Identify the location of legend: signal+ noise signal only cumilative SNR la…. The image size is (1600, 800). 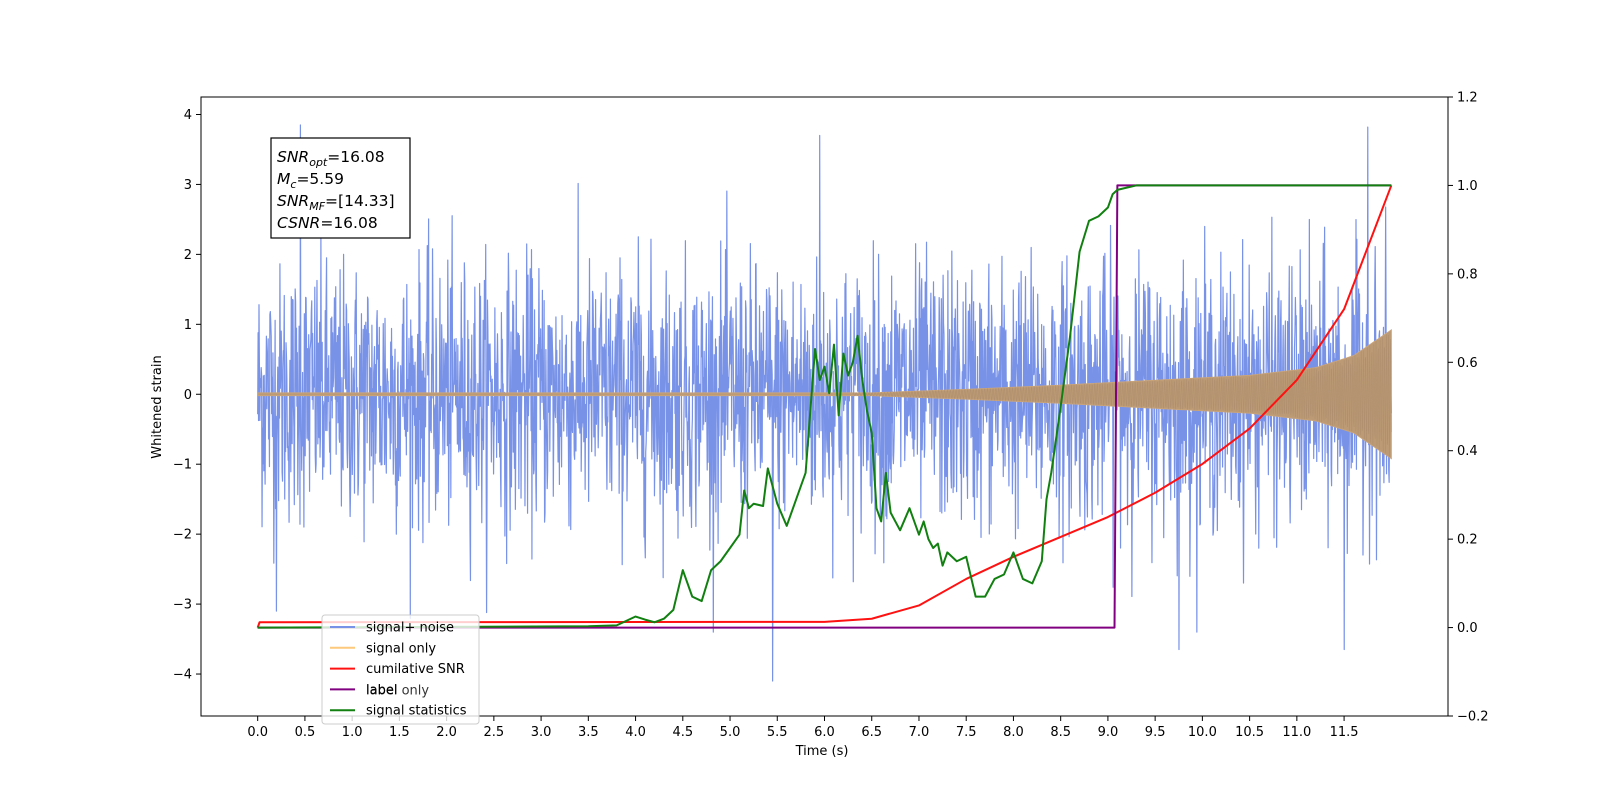
(400, 669).